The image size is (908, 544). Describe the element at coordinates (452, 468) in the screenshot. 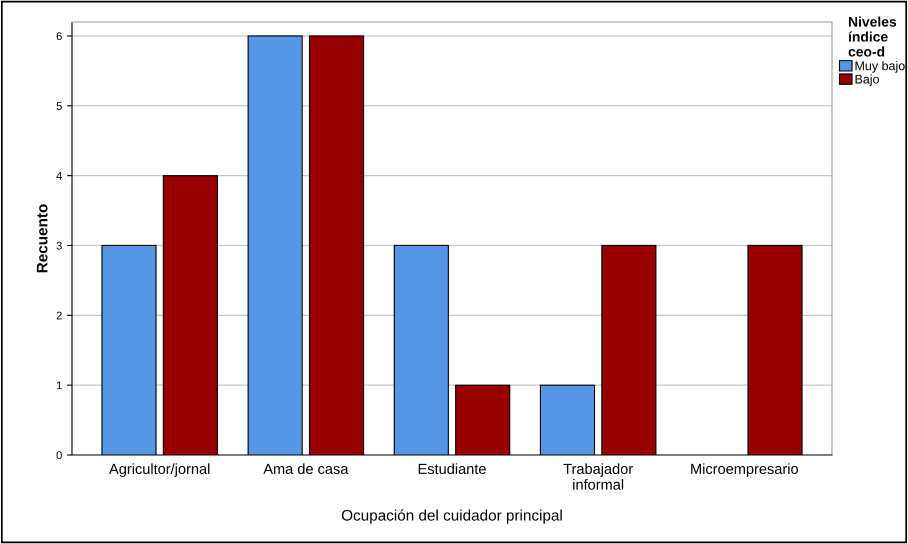

I see `x-tick-label: Estudiante` at that location.